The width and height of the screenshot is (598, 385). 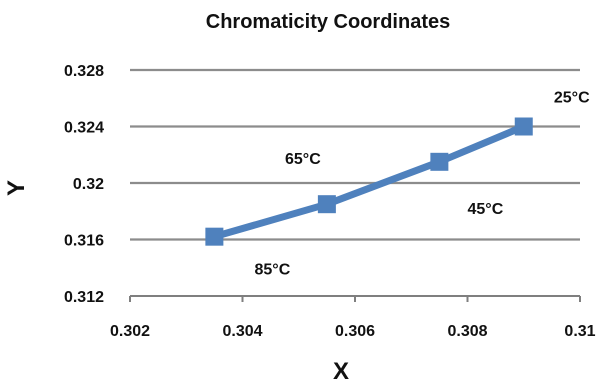 What do you see at coordinates (84, 128) in the screenshot?
I see `y-tick-label-3: 0.324` at bounding box center [84, 128].